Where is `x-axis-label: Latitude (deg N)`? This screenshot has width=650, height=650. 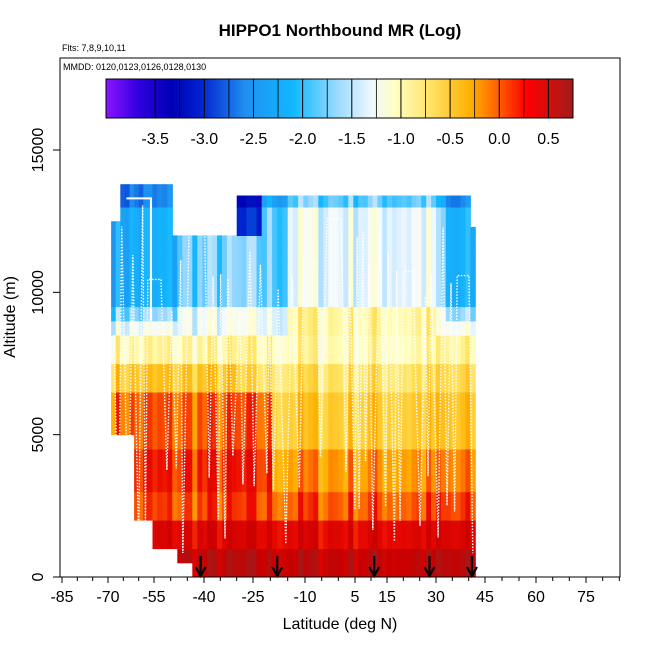 x-axis-label: Latitude (deg N) is located at coordinates (340, 624).